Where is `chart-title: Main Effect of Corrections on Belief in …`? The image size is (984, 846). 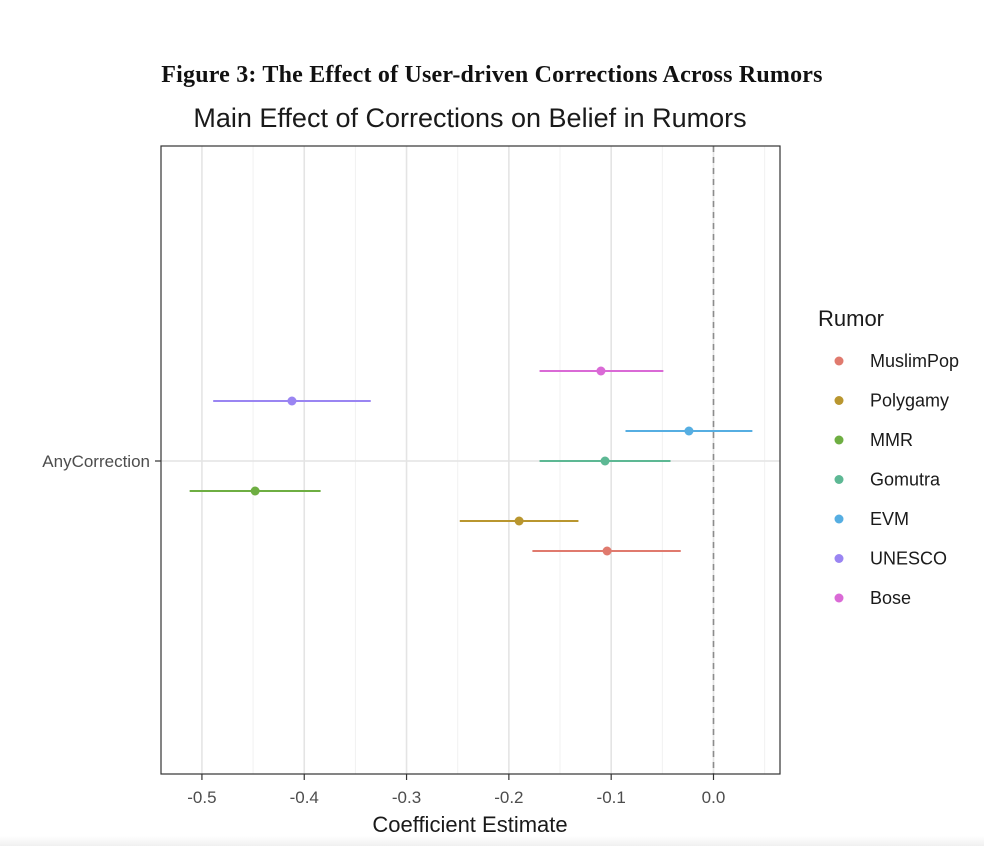 chart-title: Main Effect of Corrections on Belief in … is located at coordinates (469, 118).